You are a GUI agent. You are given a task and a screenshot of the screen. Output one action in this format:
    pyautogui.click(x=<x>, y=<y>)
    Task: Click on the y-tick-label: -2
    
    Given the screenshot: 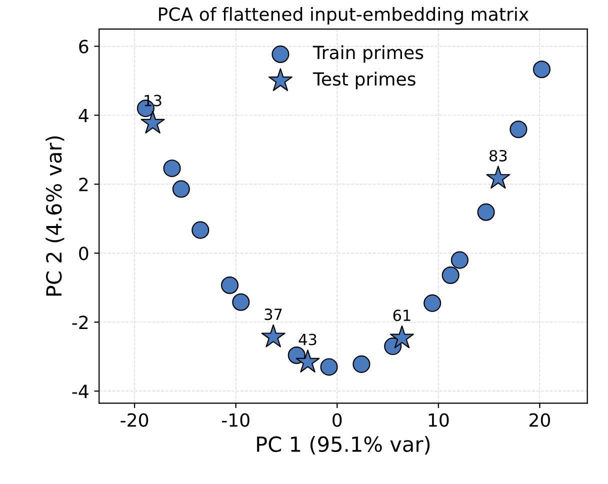 What is the action you would take?
    pyautogui.click(x=80, y=322)
    